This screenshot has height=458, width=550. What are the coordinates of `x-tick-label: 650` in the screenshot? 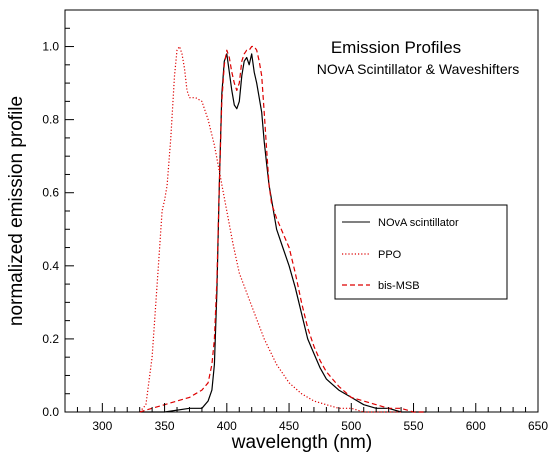 It's located at (538, 426).